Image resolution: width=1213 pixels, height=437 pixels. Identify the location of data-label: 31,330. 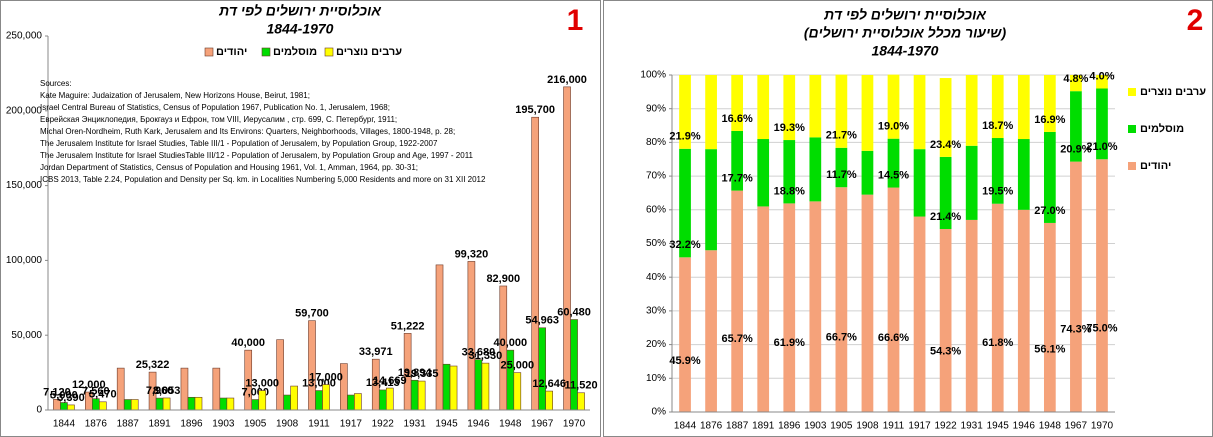
(486, 356).